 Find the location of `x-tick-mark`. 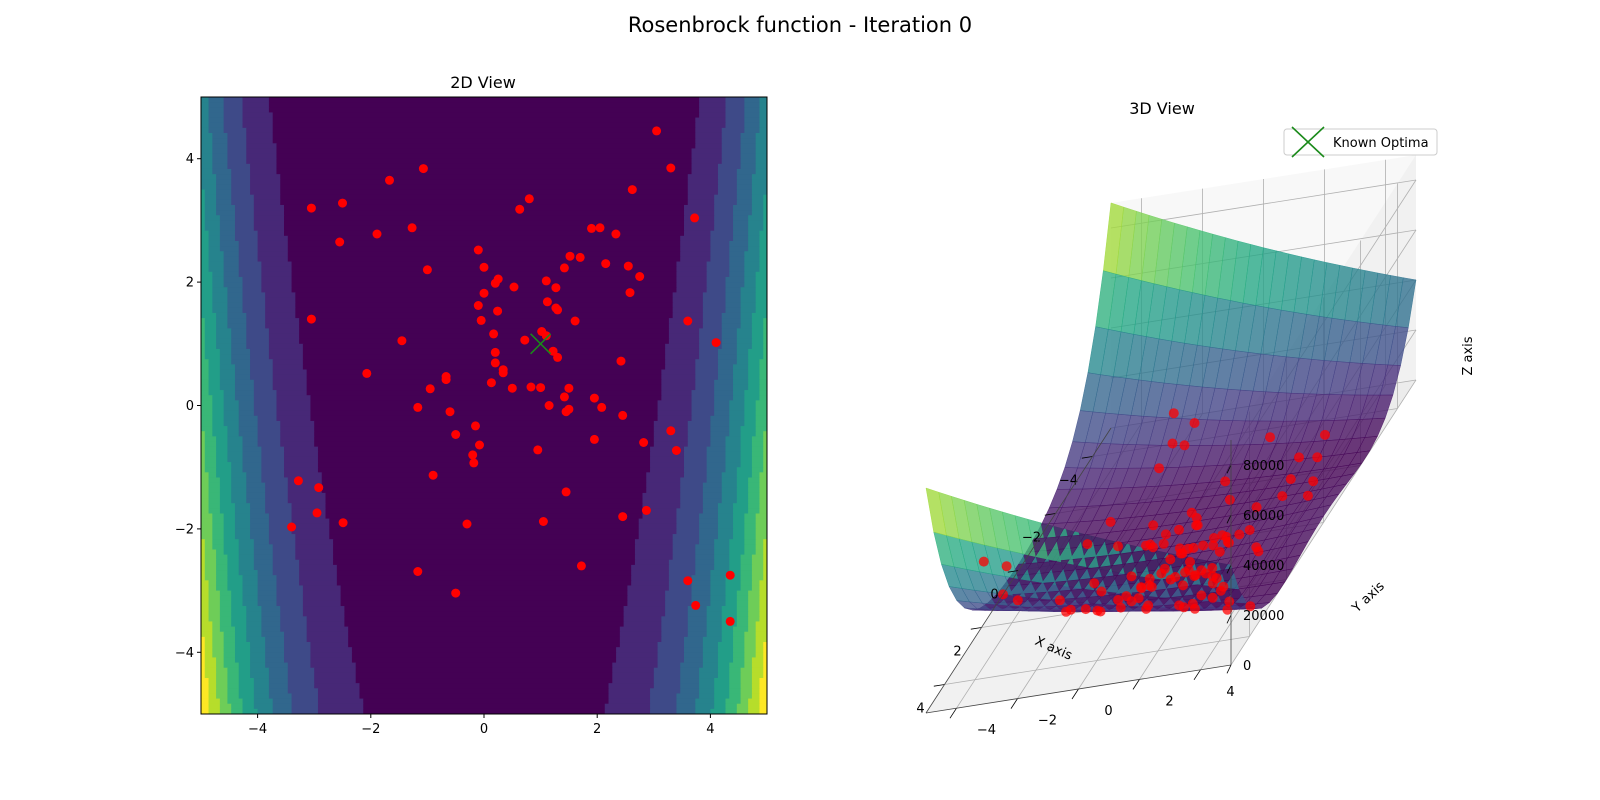

x-tick-mark is located at coordinates (976, 628).